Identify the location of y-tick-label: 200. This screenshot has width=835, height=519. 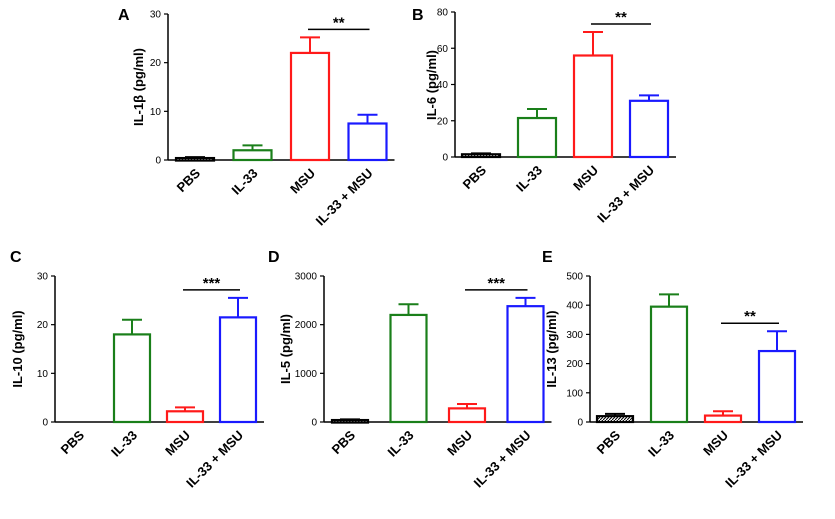
(574, 364).